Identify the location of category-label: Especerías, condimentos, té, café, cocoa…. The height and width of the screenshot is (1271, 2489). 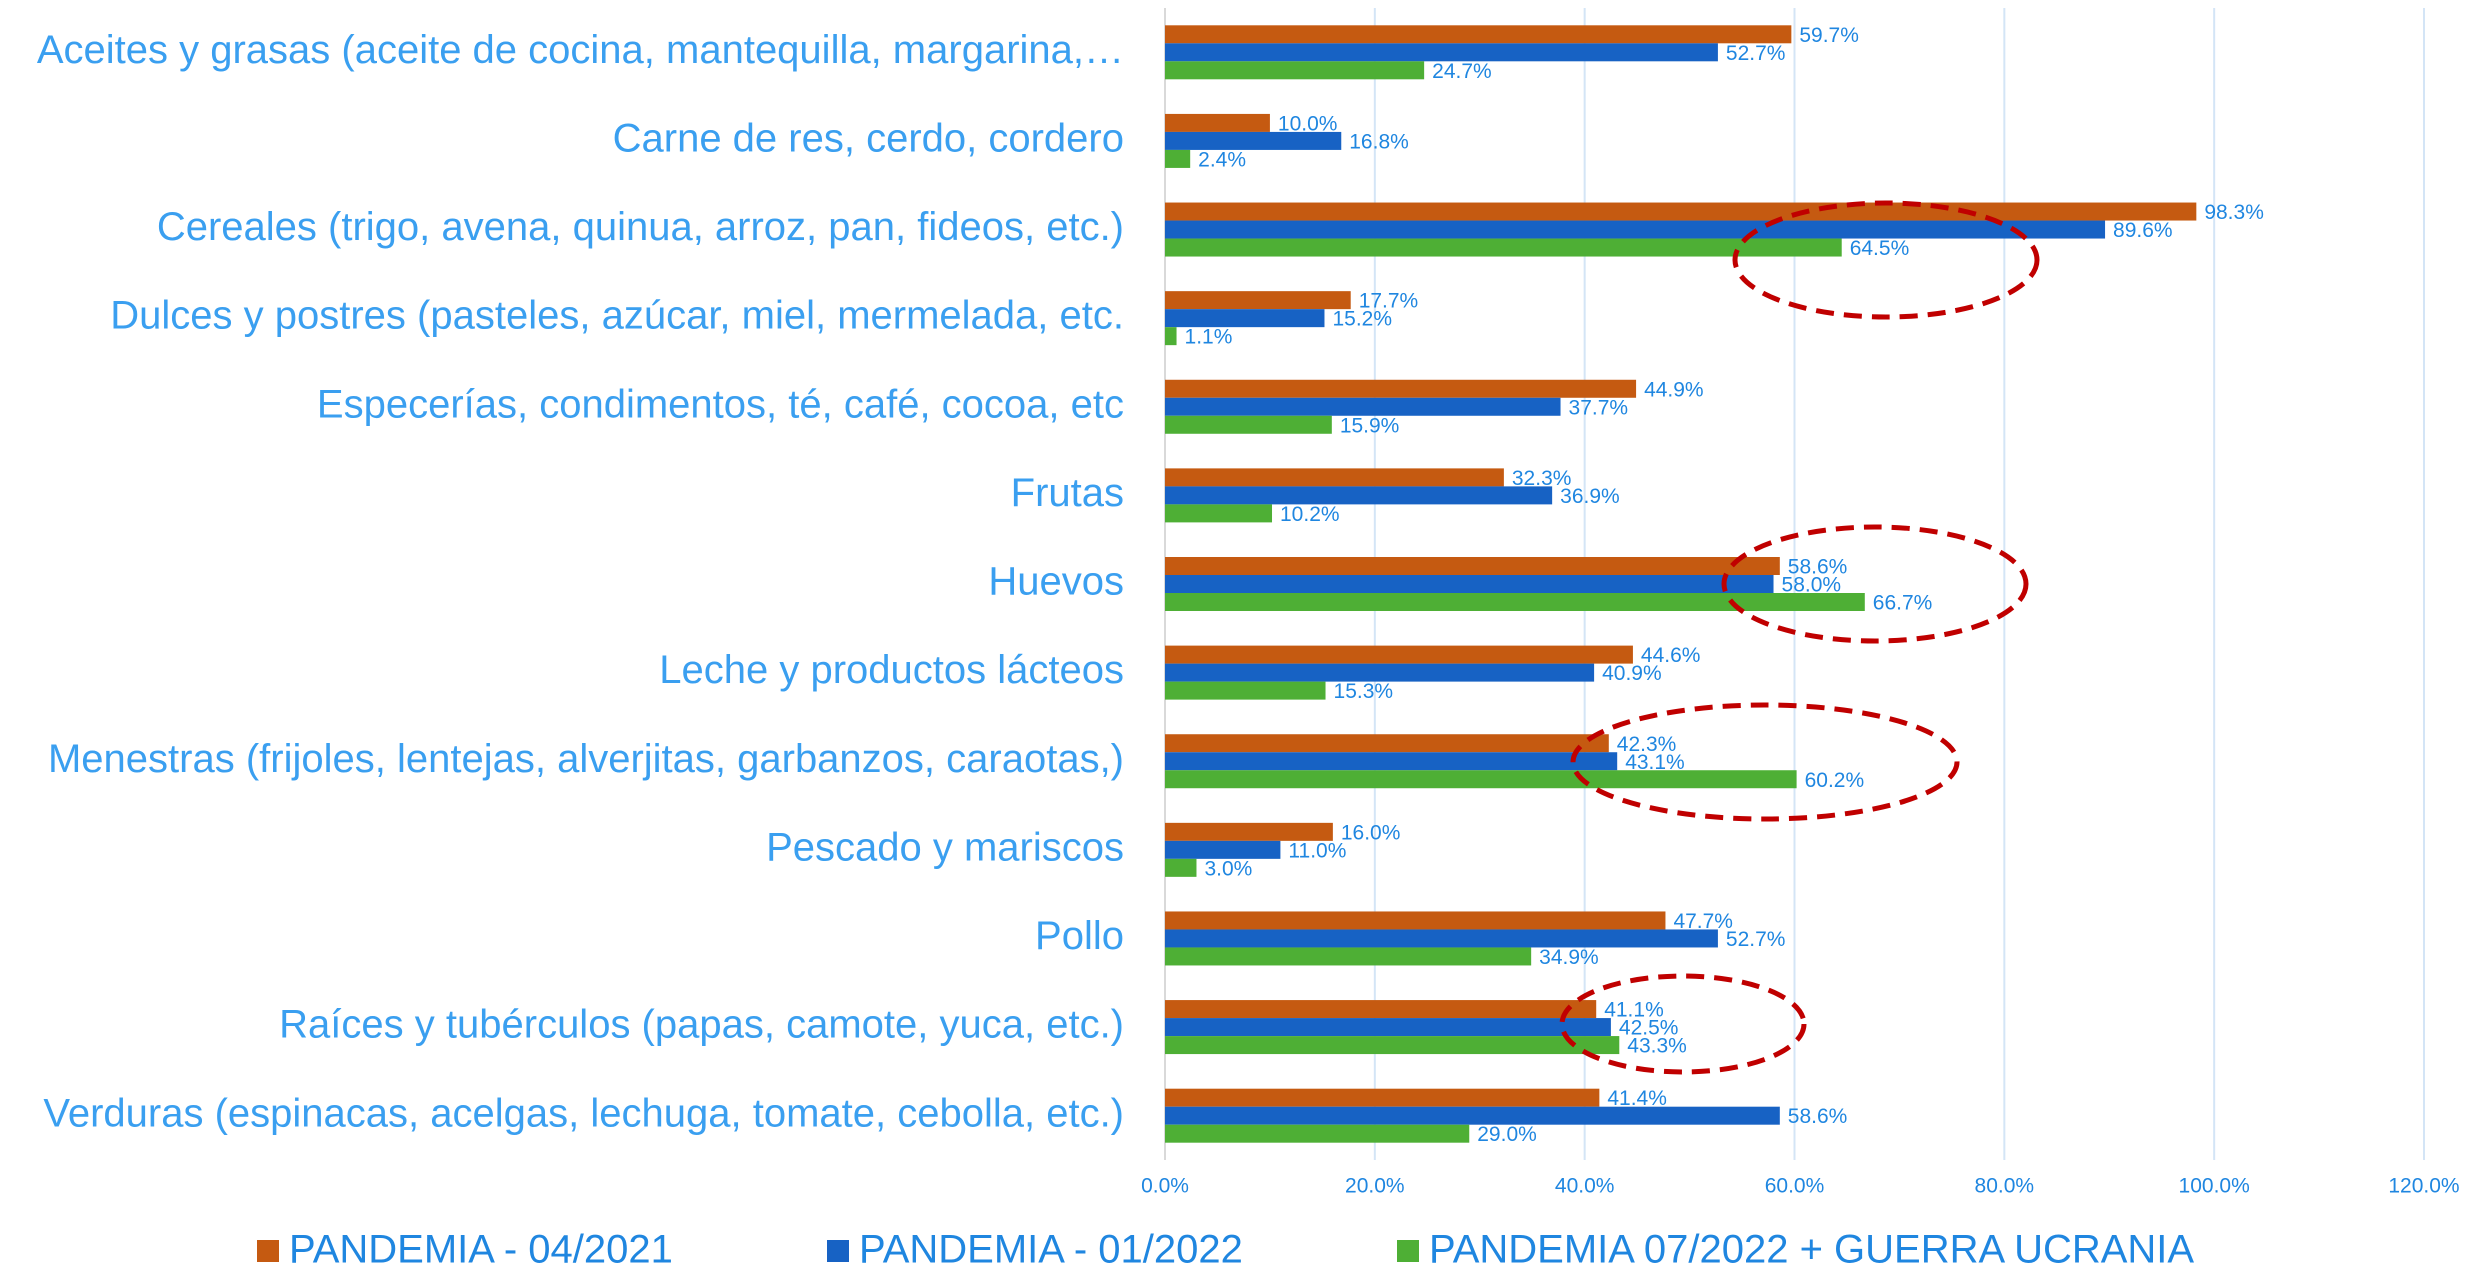
(720, 404).